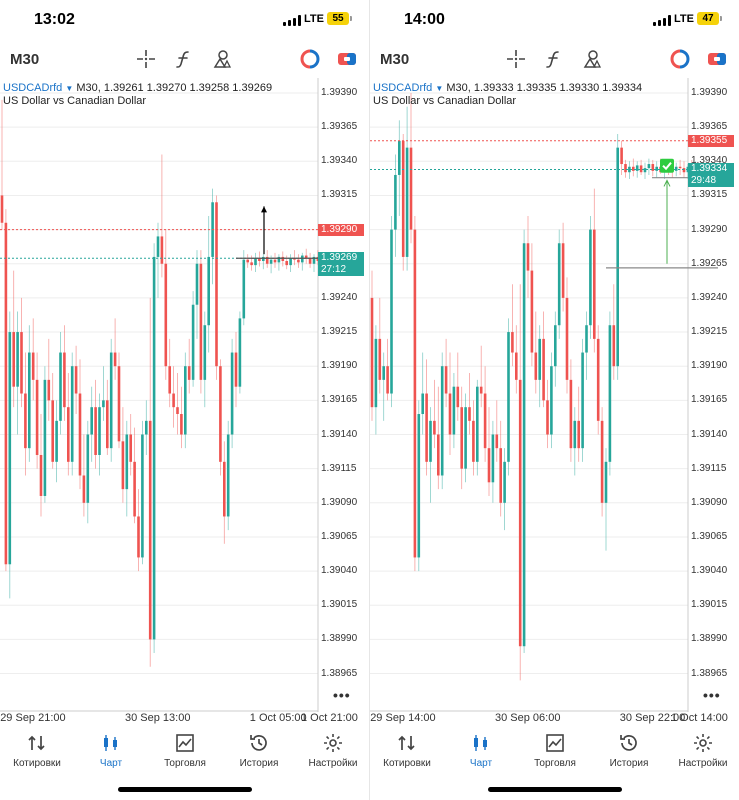 This screenshot has width=739, height=800. What do you see at coordinates (662, 213) in the screenshot?
I see `trend-annotation` at bounding box center [662, 213].